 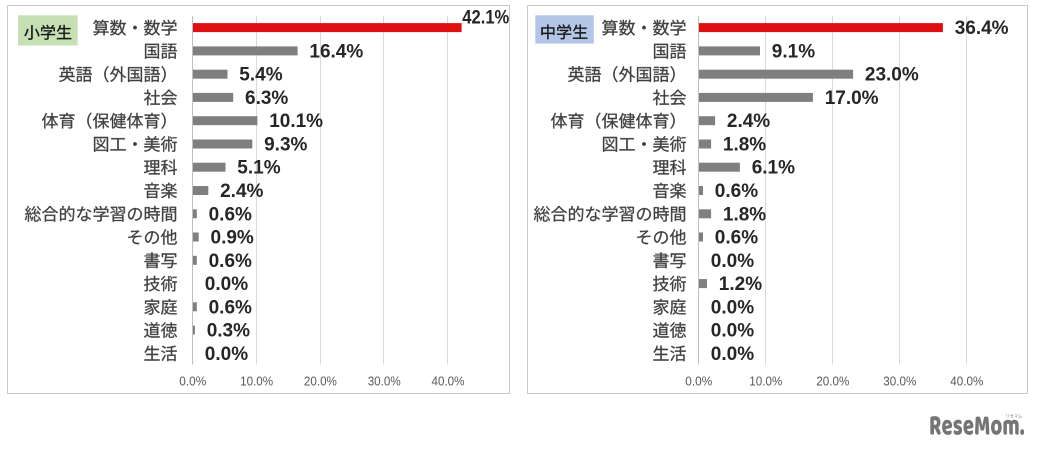 What do you see at coordinates (260, 75) in the screenshot?
I see `svg-text: 5.4%` at bounding box center [260, 75].